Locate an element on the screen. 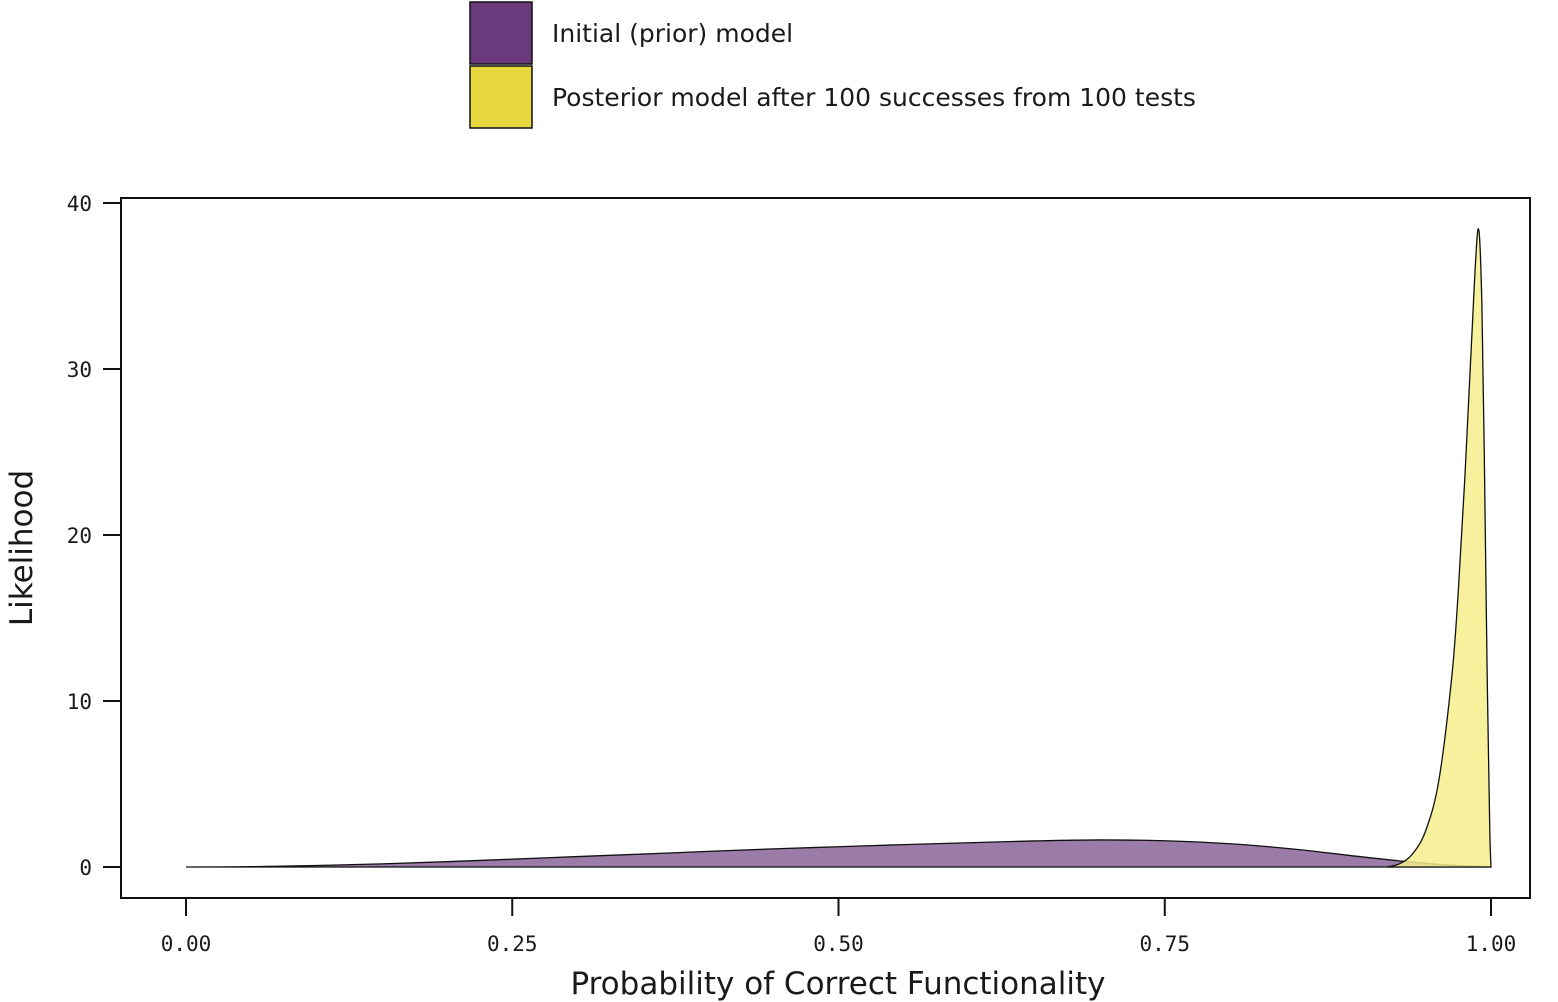  x-axis: 0.00 0.25 0.50 0.75 1.00 is located at coordinates (839, 927).